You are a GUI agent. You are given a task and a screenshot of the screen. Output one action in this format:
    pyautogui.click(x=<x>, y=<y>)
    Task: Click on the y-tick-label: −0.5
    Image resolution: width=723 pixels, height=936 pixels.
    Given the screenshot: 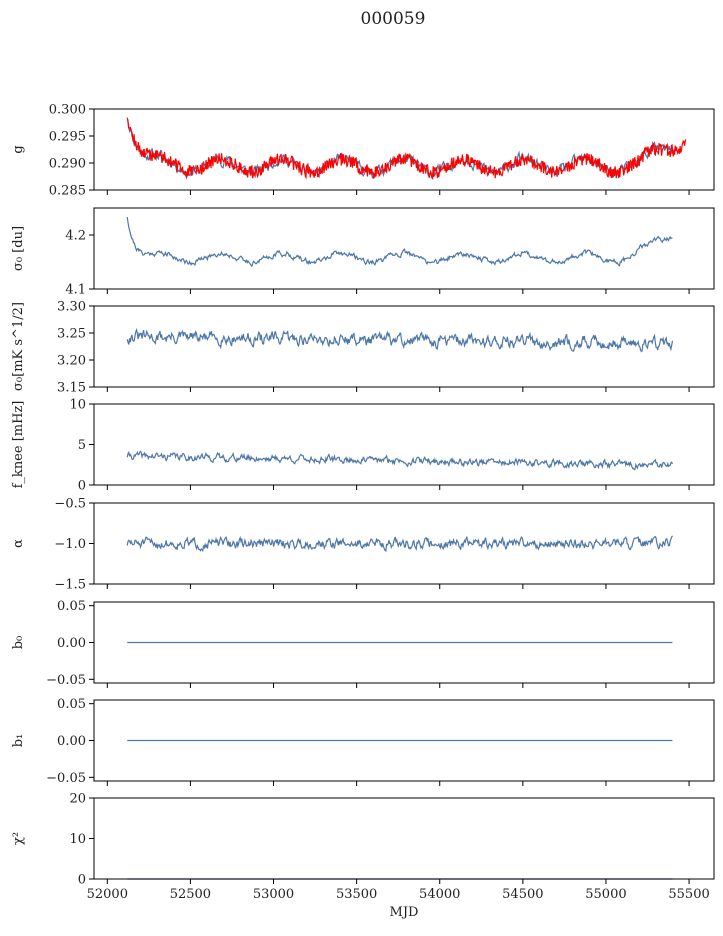 What is the action you would take?
    pyautogui.click(x=70, y=504)
    